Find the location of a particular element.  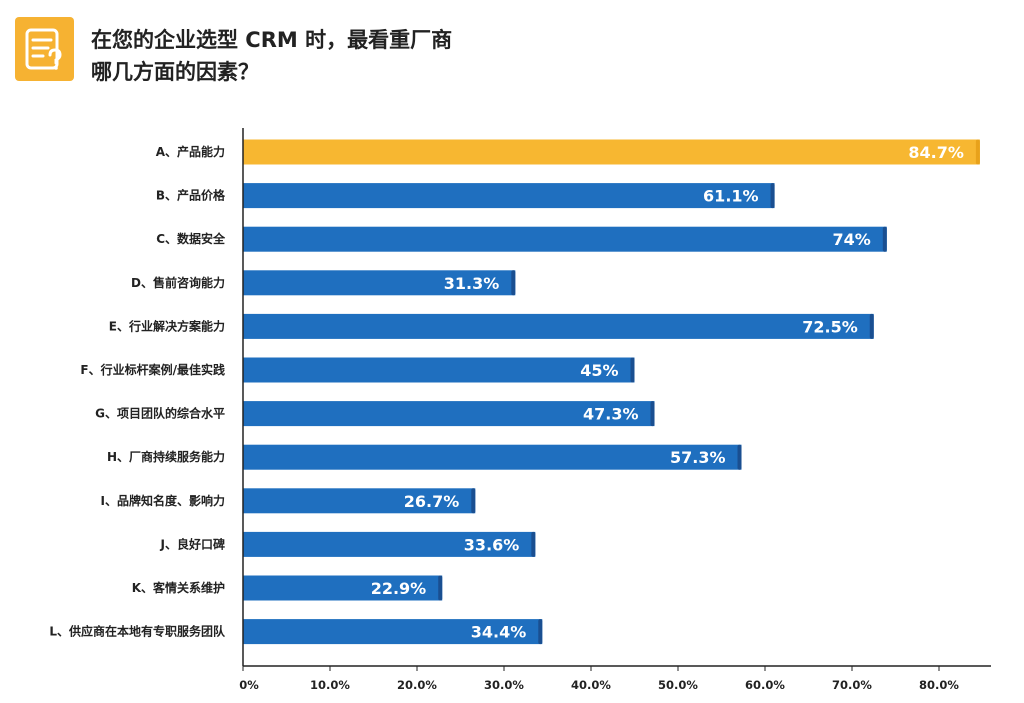

category-label: D、售前咨询能力 is located at coordinates (178, 282).